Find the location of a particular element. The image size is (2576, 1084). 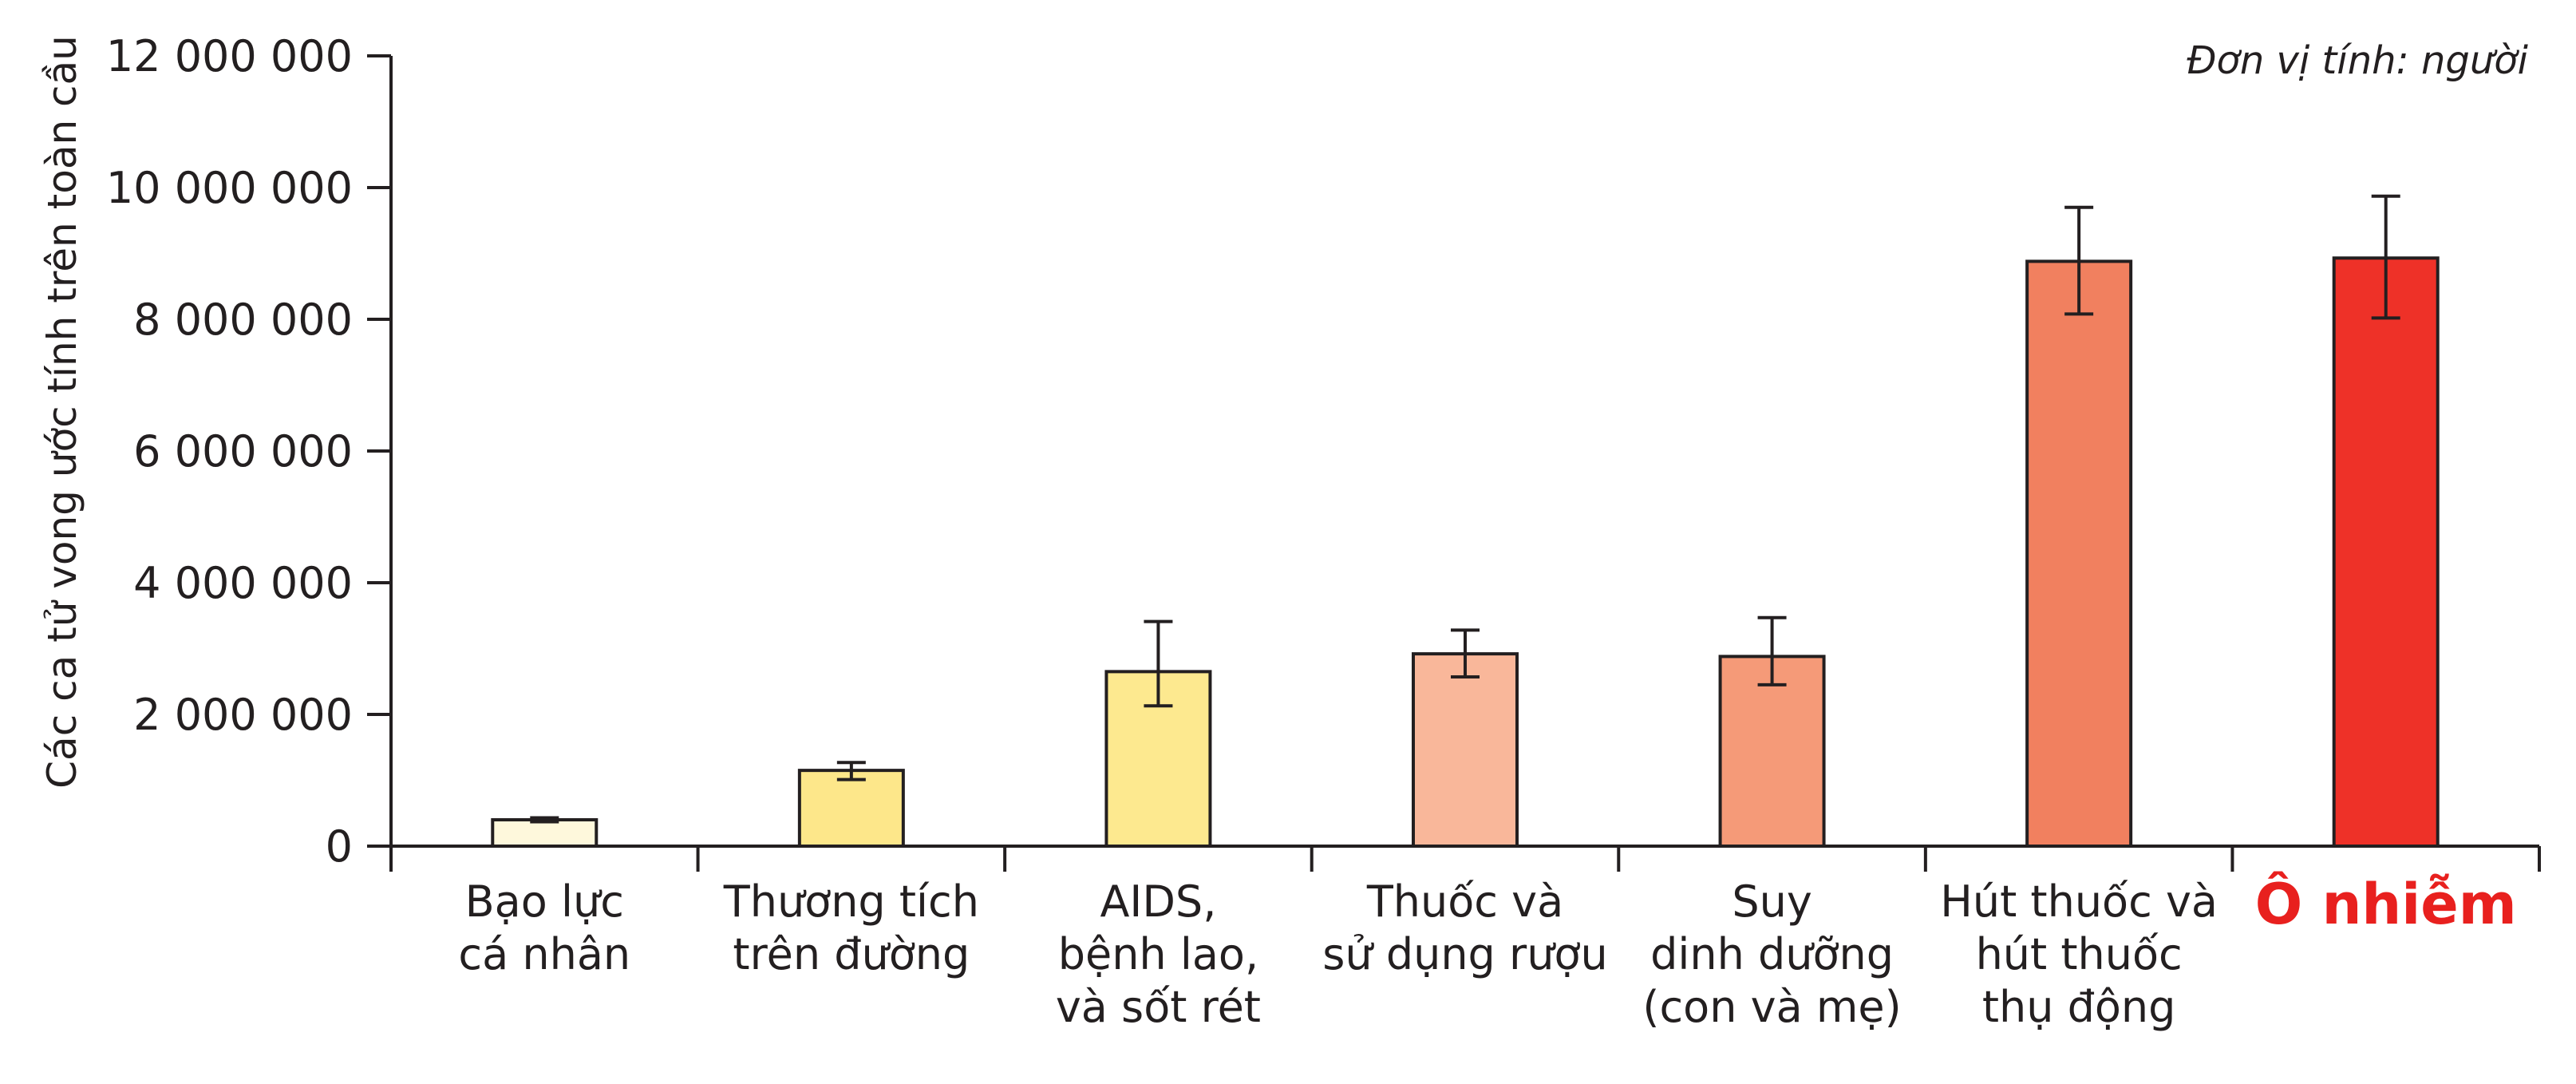

y-tick-label: 8 000 000 is located at coordinates (243, 320).